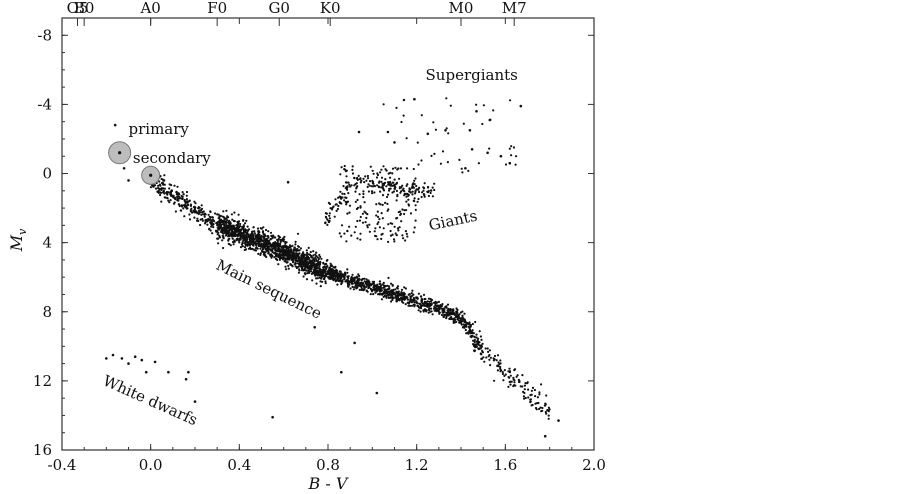  What do you see at coordinates (47, 243) in the screenshot?
I see `y-tick-label: 4` at bounding box center [47, 243].